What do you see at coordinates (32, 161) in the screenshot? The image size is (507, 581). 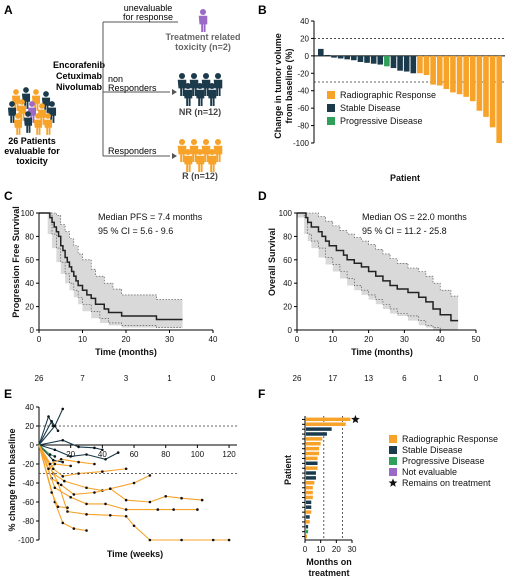 I see `patients-label-3: toxicity` at bounding box center [32, 161].